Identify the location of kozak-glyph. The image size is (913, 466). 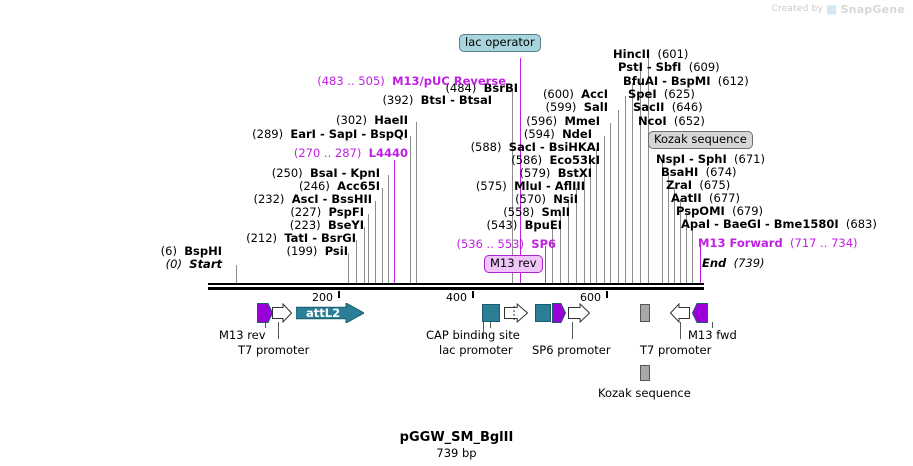
(645, 313).